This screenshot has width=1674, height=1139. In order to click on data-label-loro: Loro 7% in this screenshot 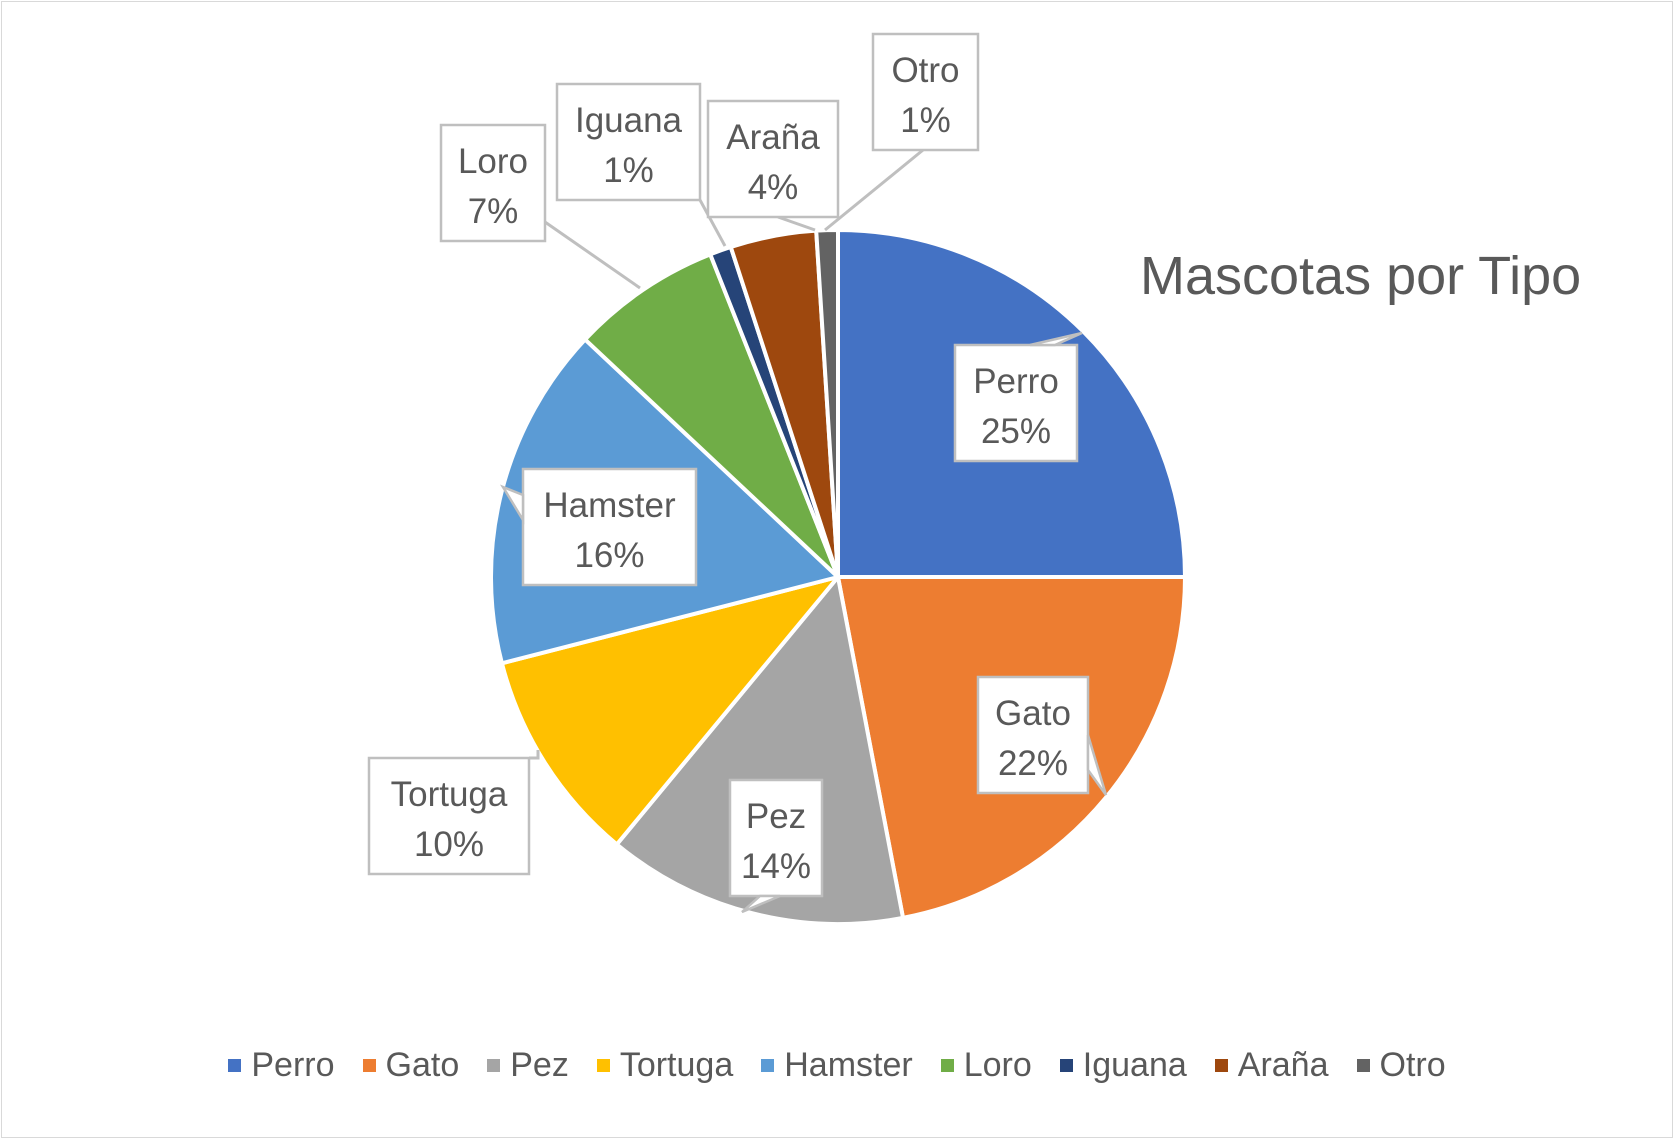, I will do `click(540, 206)`.